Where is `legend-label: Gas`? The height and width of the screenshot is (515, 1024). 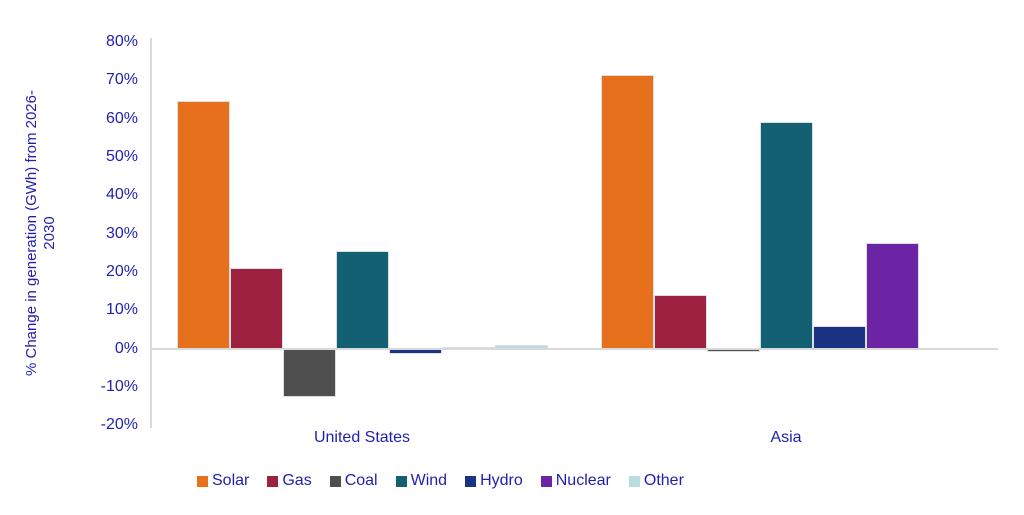 legend-label: Gas is located at coordinates (297, 480).